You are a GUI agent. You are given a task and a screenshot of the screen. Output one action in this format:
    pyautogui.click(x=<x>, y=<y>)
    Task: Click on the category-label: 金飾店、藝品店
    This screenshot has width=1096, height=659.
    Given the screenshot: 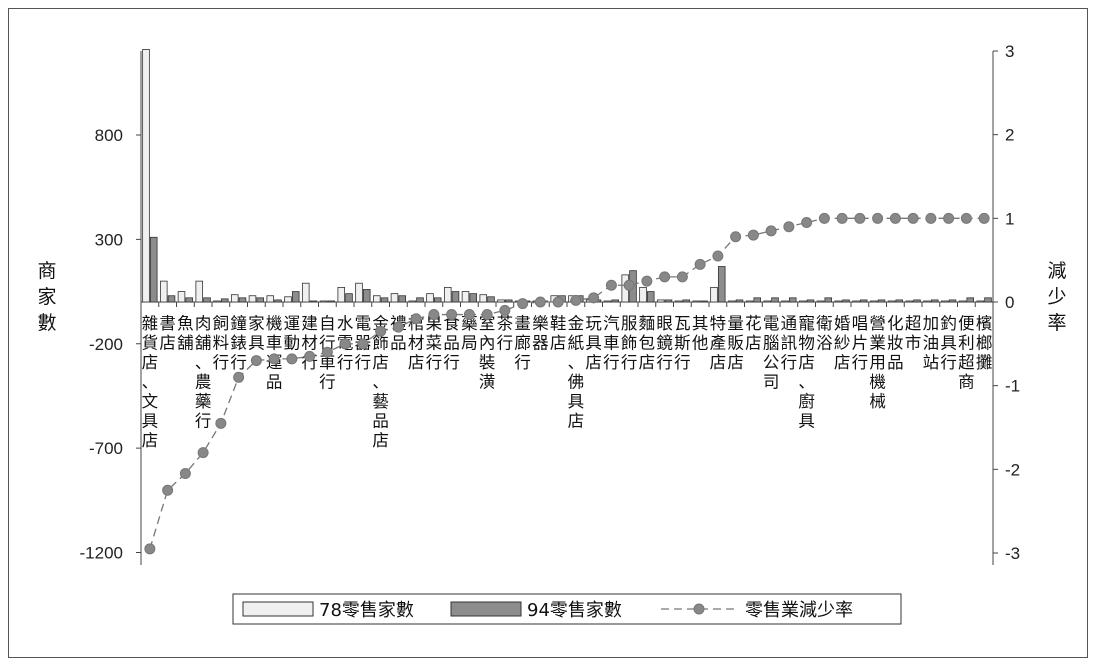 What is the action you would take?
    pyautogui.click(x=380, y=382)
    